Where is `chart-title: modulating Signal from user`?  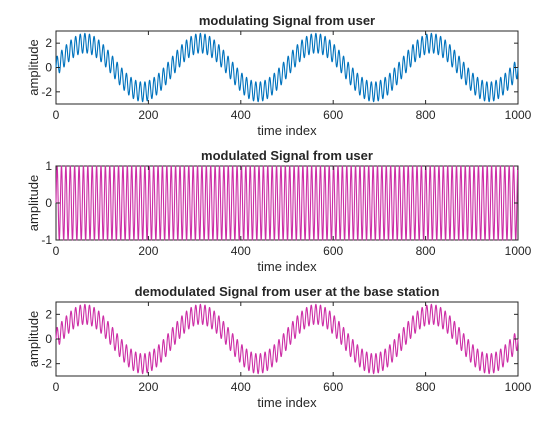
chart-title: modulating Signal from user is located at coordinates (287, 20).